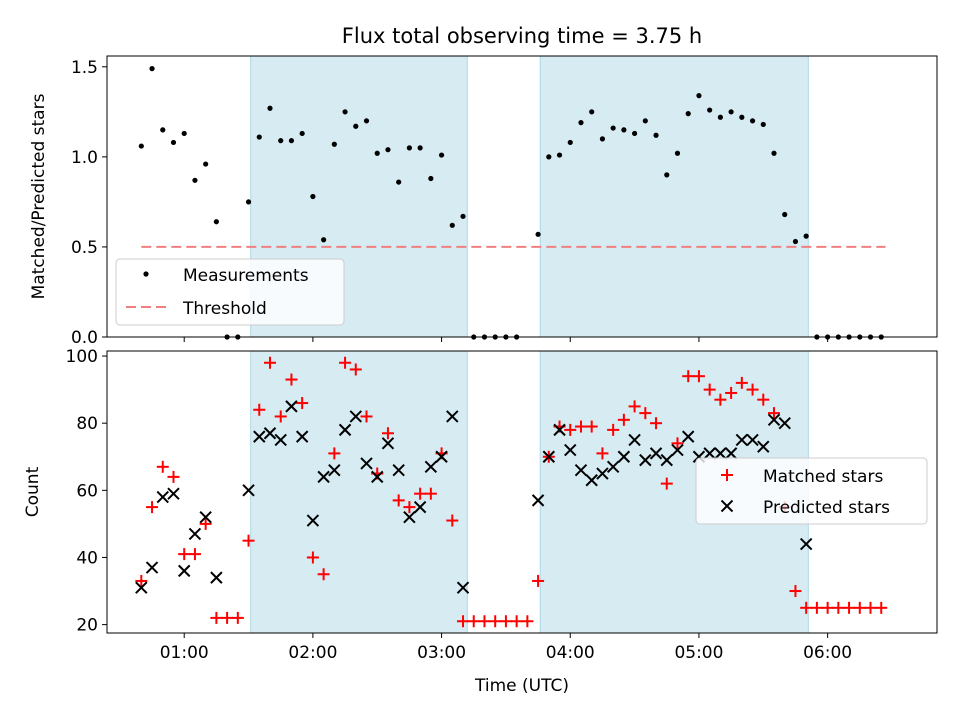 The image size is (960, 720). I want to click on x-tick-label: 04:00, so click(570, 653).